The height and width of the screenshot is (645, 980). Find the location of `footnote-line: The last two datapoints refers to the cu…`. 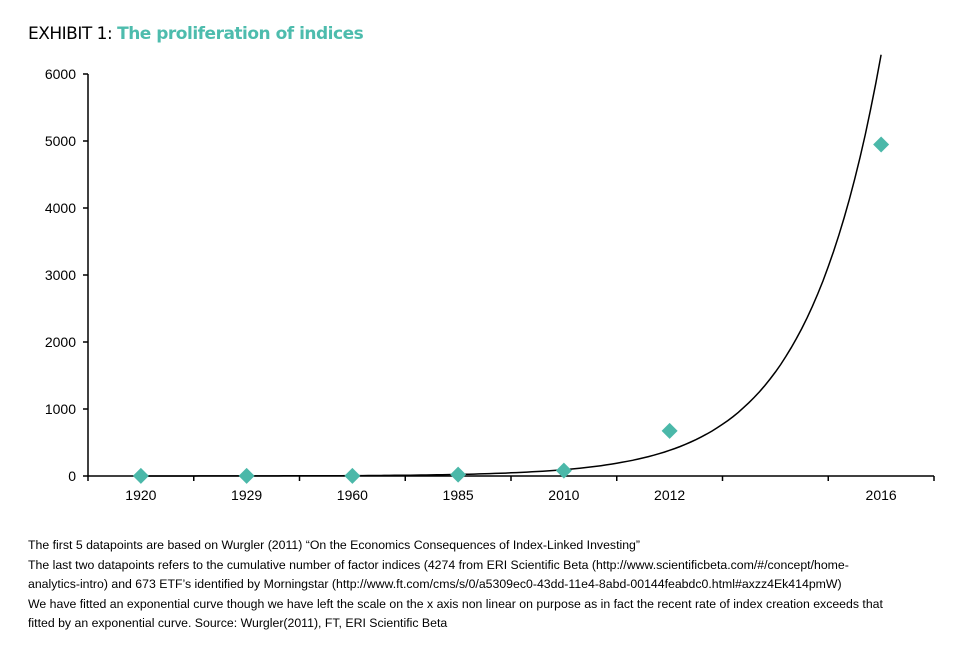

footnote-line: The last two datapoints refers to the cu… is located at coordinates (438, 564).